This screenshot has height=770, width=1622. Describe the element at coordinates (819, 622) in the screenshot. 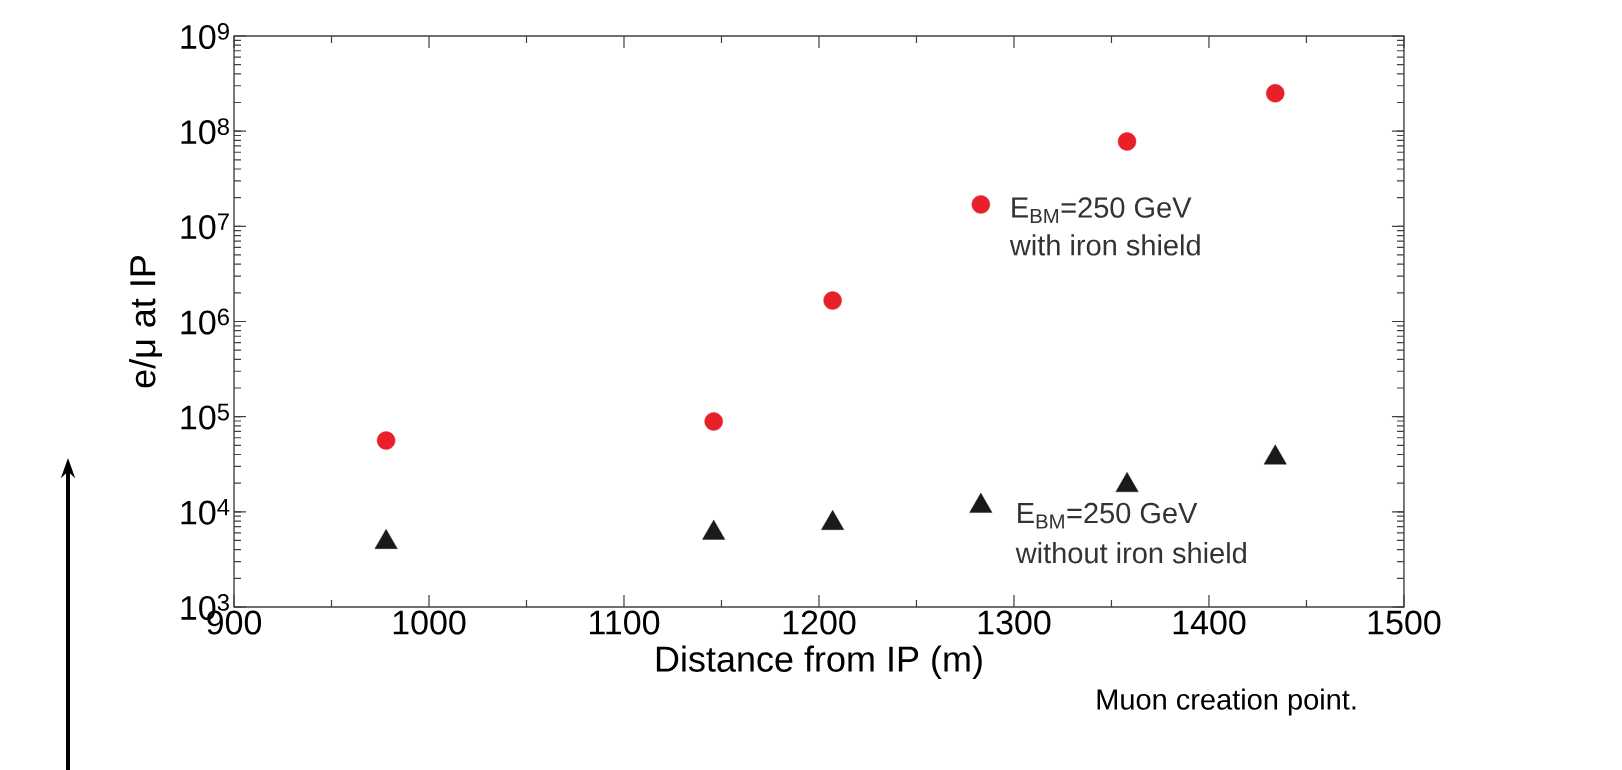

I see `x-tick-label: 1200` at that location.